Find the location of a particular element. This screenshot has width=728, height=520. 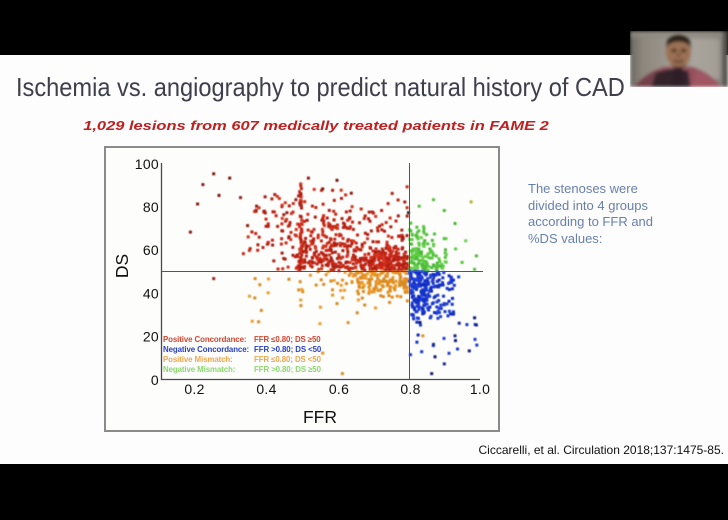

svg-text: 0 is located at coordinates (155, 380).